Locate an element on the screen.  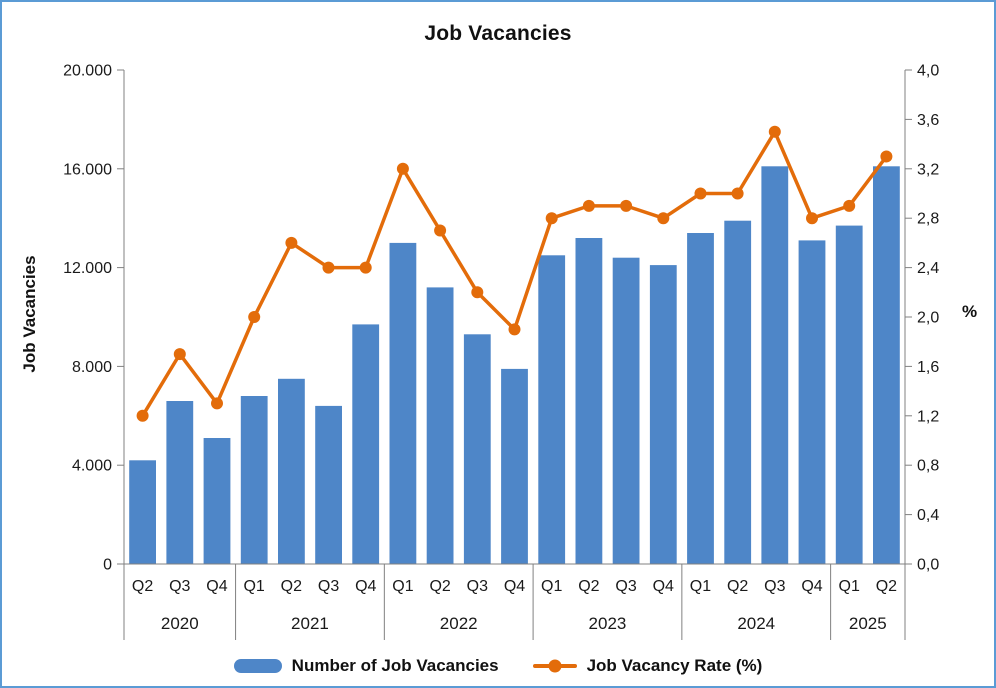
right-tick-label: 0,4 is located at coordinates (928, 515).